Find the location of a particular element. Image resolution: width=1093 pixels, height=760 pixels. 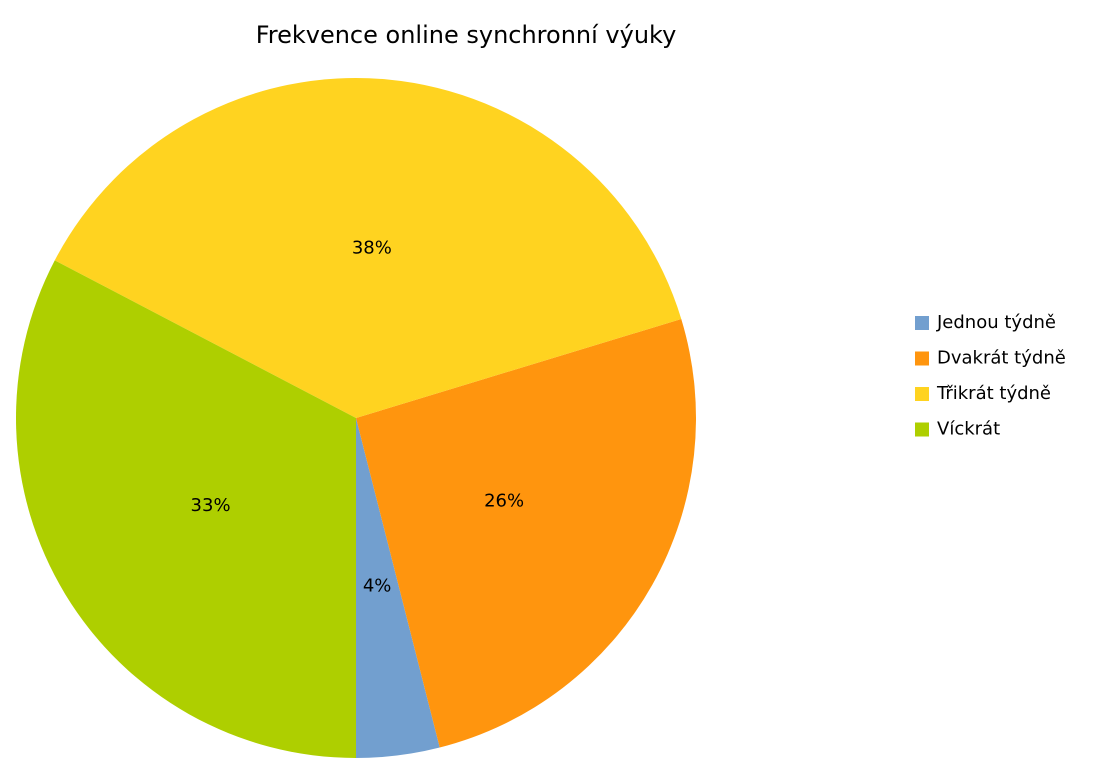

legend-label: Třikrát týdně is located at coordinates (993, 393).